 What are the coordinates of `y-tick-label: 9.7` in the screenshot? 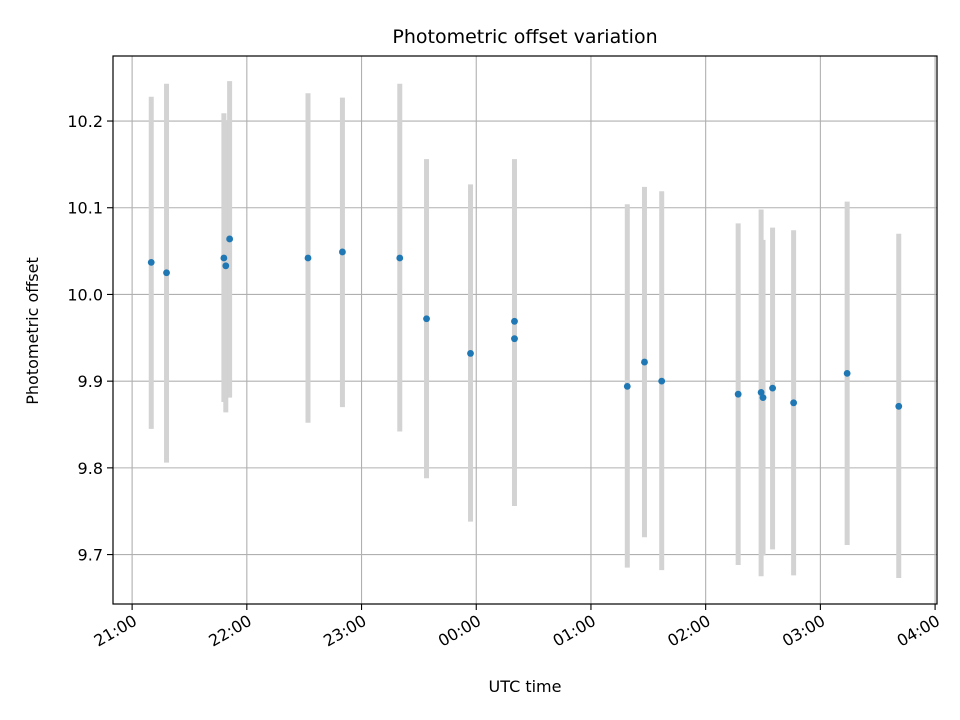 It's located at (90, 555).